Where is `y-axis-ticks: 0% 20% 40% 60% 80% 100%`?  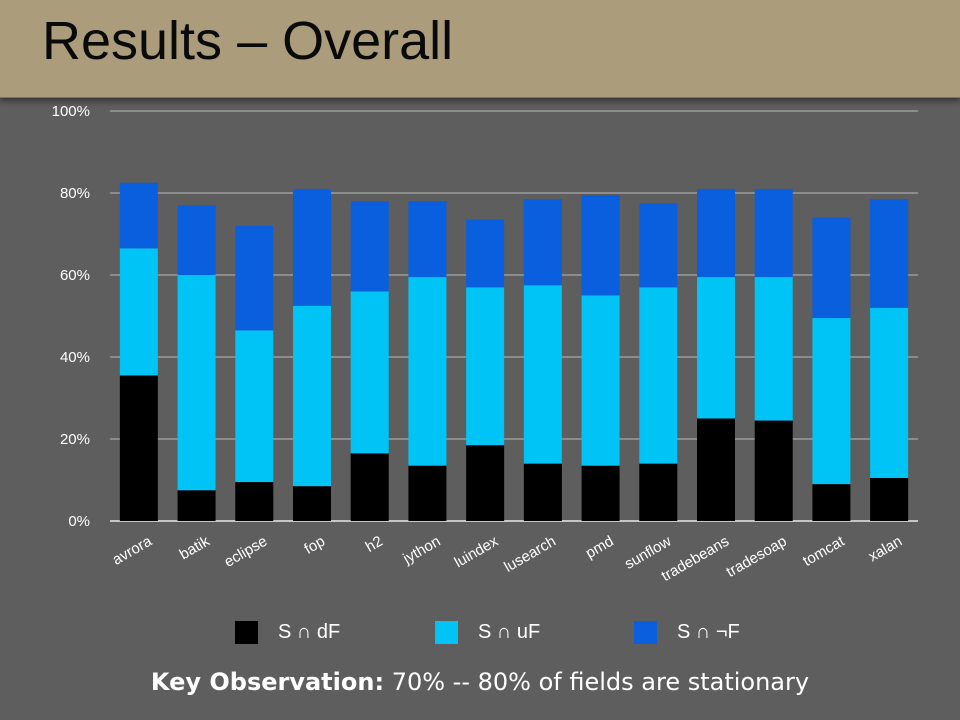 y-axis-ticks: 0% 20% 40% 60% 80% 100% is located at coordinates (71, 316).